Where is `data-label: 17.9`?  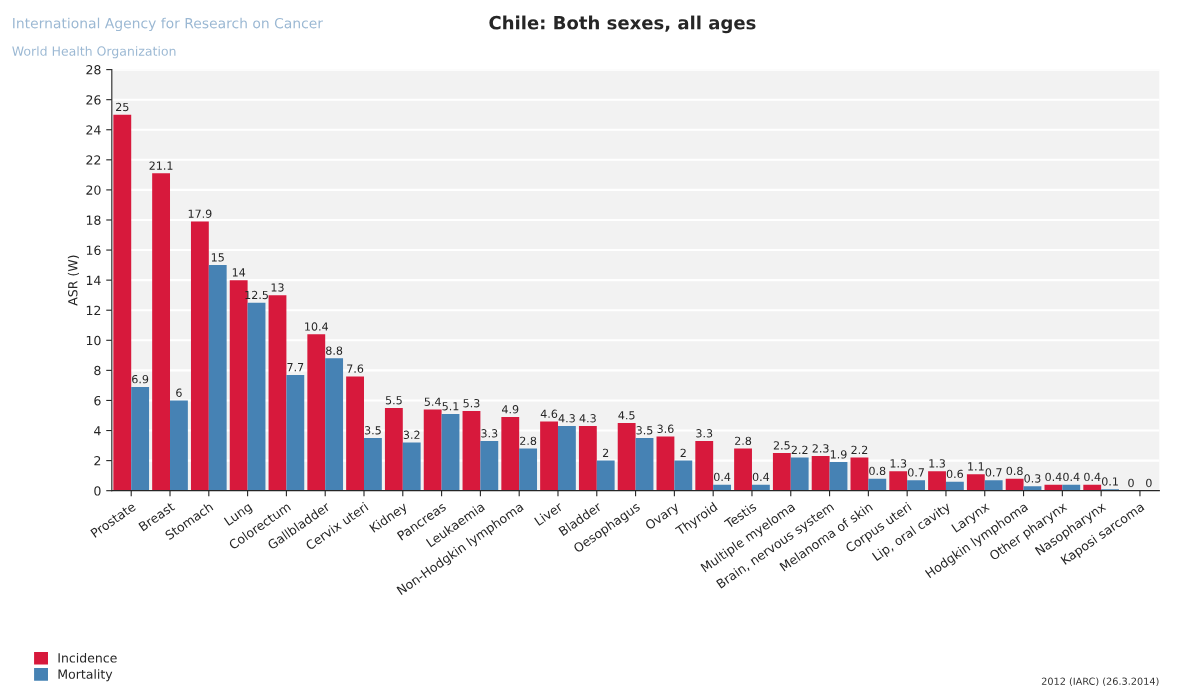 data-label: 17.9 is located at coordinates (200, 213).